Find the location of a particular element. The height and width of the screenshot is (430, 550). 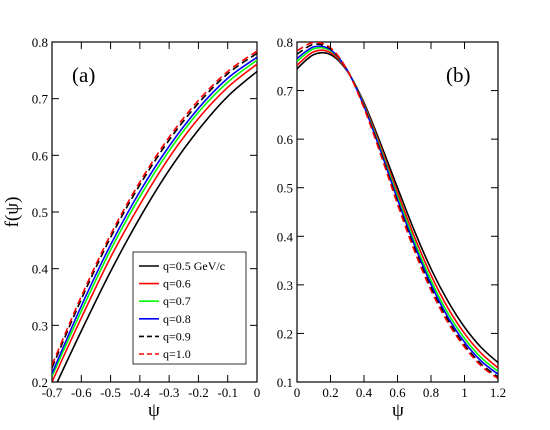

panel-a-y-tick-label: 0.4 is located at coordinates (40, 269).